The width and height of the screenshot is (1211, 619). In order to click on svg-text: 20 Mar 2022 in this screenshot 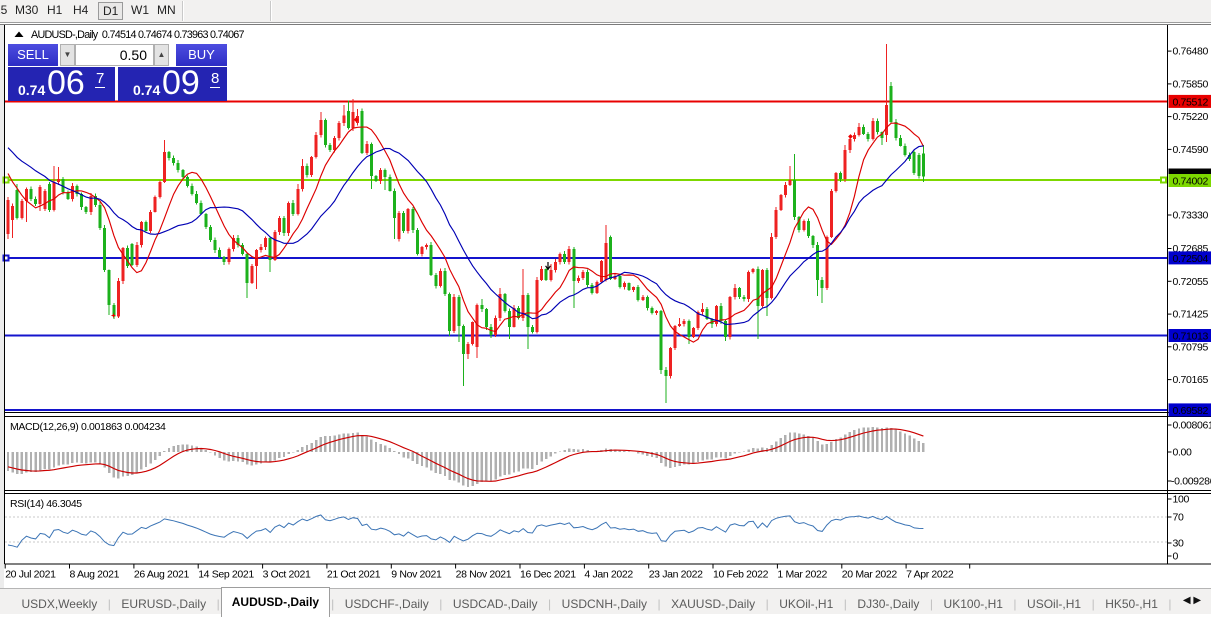, I will do `click(870, 575)`.